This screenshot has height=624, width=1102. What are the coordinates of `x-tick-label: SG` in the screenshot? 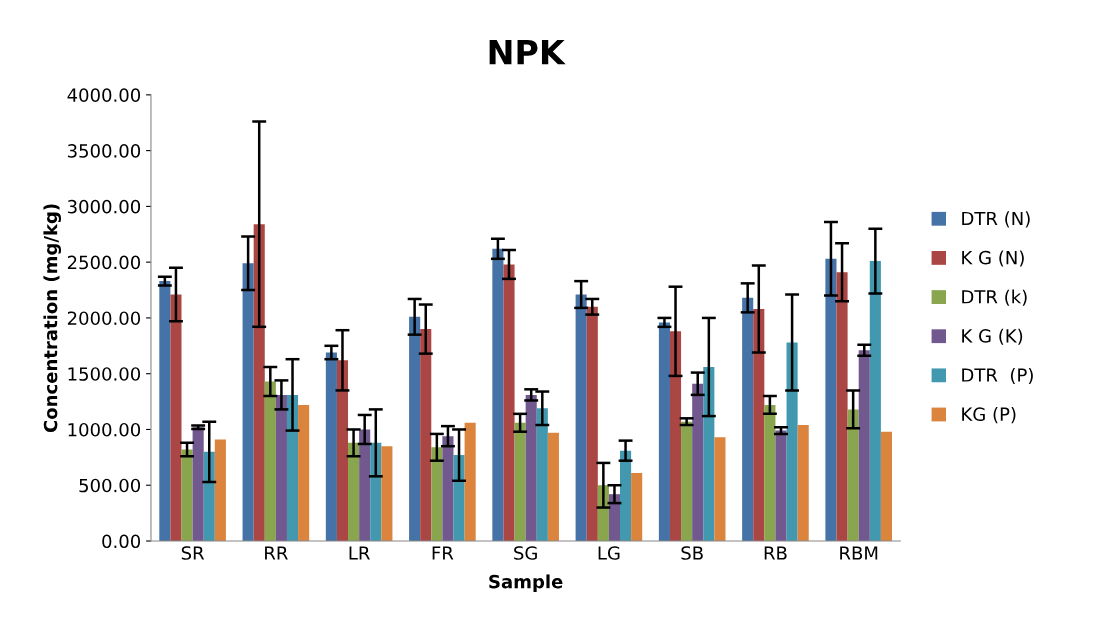 It's located at (525, 553).